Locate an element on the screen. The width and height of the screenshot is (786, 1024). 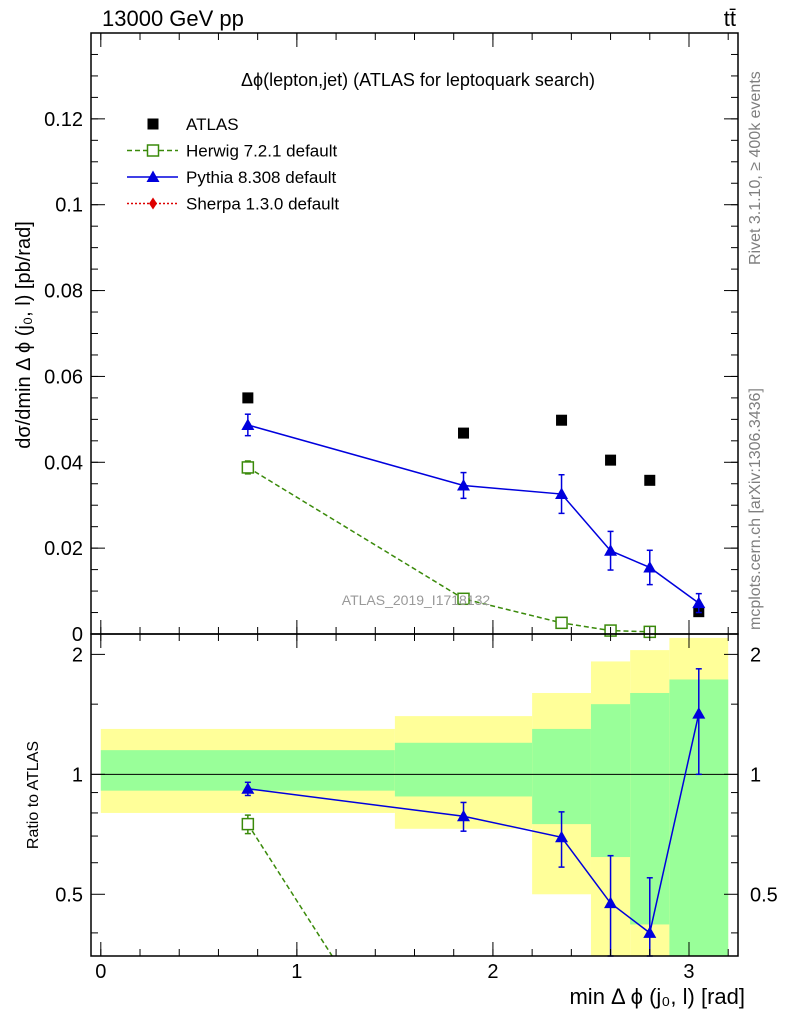
legend-marker-sherpa is located at coordinates (153, 203).